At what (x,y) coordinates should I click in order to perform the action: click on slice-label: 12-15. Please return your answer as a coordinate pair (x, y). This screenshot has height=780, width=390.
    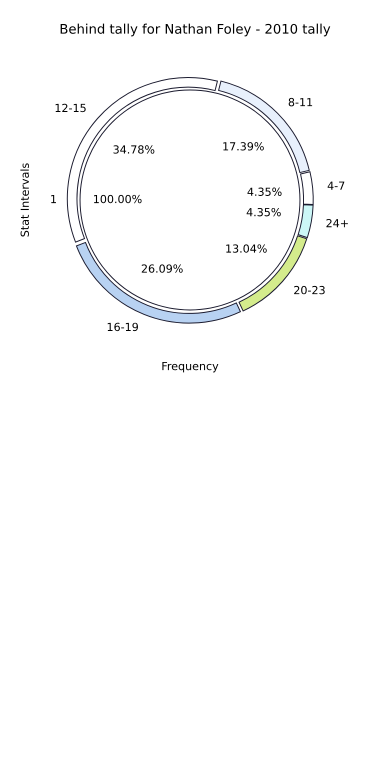
    Looking at the image, I should click on (71, 108).